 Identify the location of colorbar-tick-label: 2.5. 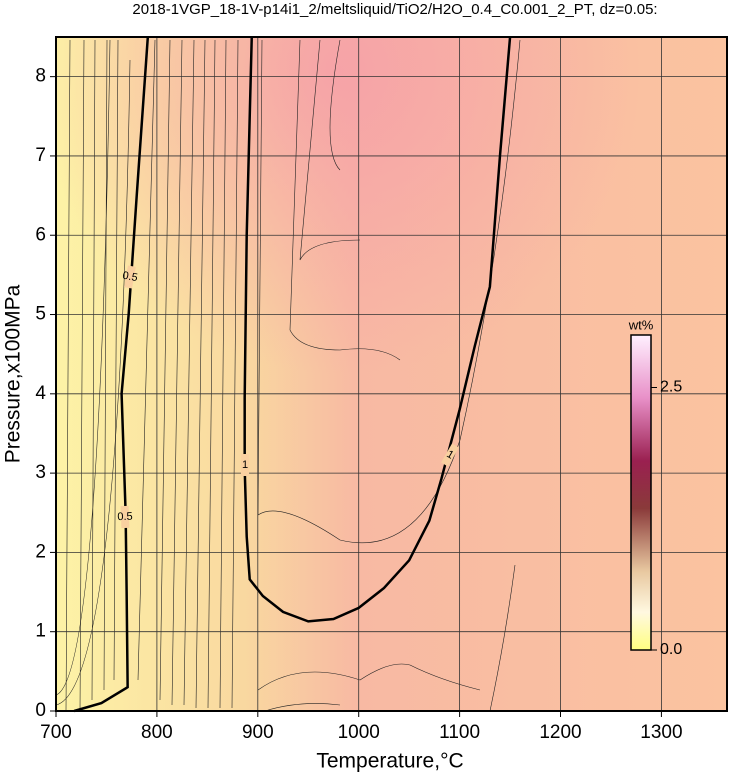
(671, 387).